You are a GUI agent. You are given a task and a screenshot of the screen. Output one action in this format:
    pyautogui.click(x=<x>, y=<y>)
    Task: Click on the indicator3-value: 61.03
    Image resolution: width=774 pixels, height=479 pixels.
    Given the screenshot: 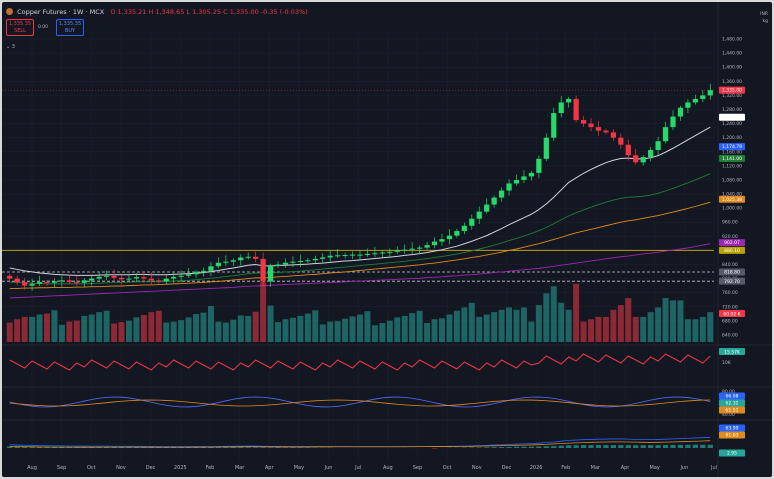 What is the action you would take?
    pyautogui.click(x=732, y=436)
    